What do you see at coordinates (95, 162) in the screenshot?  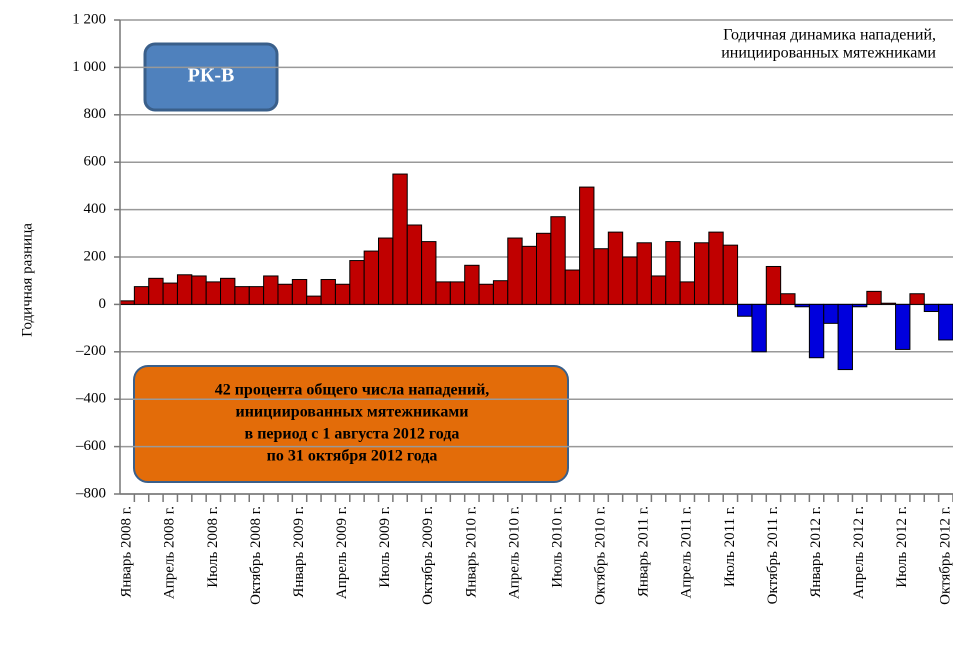 I see `y-tick-label: 600` at bounding box center [95, 162].